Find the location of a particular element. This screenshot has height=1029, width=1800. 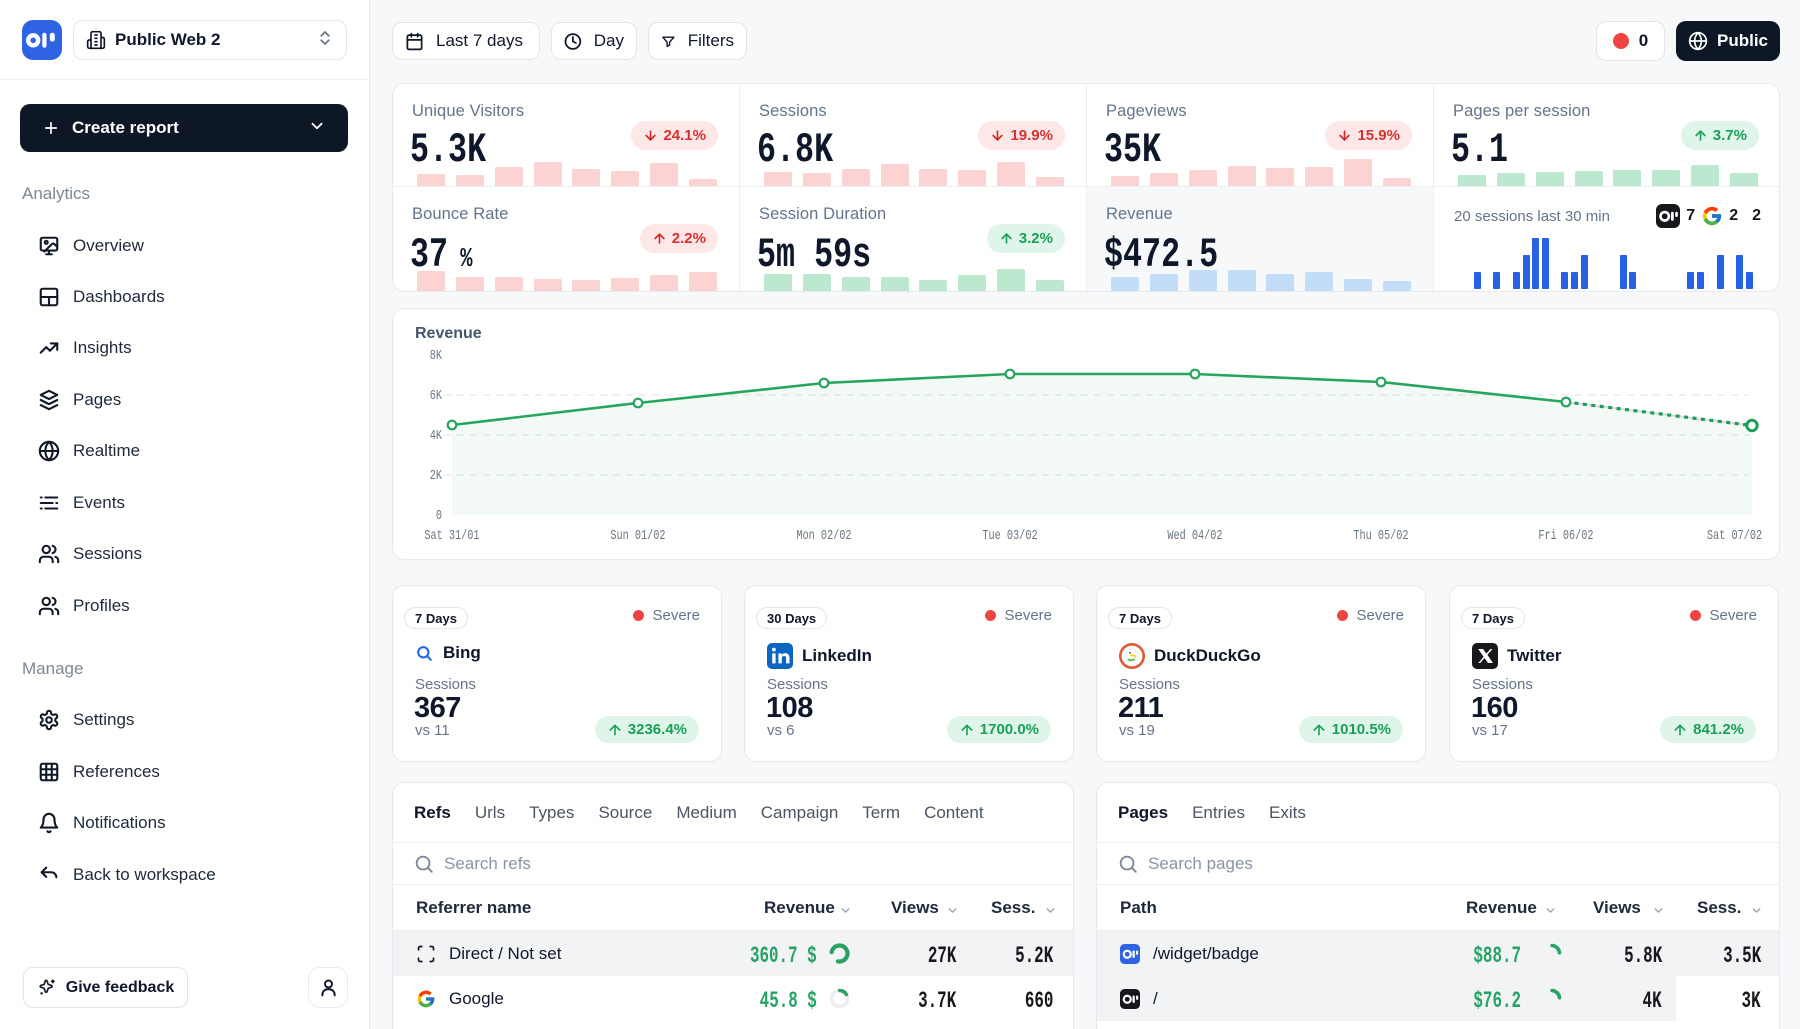

svg-text: Sun 01/02 is located at coordinates (637, 536).